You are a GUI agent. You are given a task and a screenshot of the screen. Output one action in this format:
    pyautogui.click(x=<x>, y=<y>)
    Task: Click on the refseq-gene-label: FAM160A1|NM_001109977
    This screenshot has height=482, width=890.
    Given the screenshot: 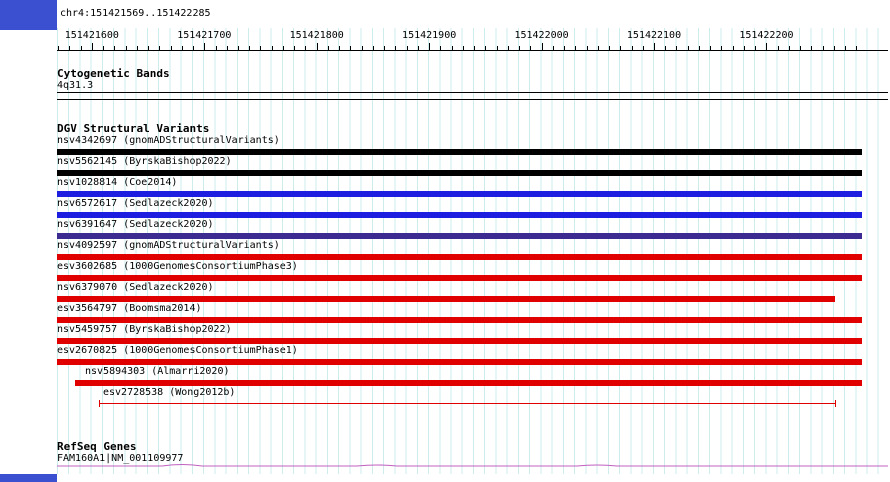 What is the action you would take?
    pyautogui.click(x=120, y=458)
    